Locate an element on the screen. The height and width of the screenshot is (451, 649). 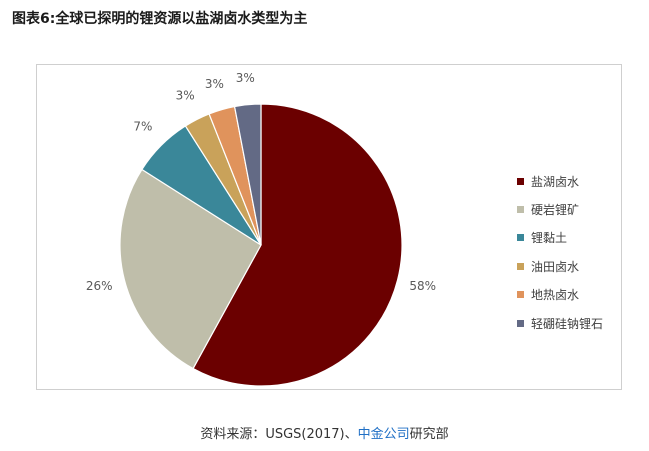
source-prefix: 资料来源：USGS(2017)、 is located at coordinates (279, 434).